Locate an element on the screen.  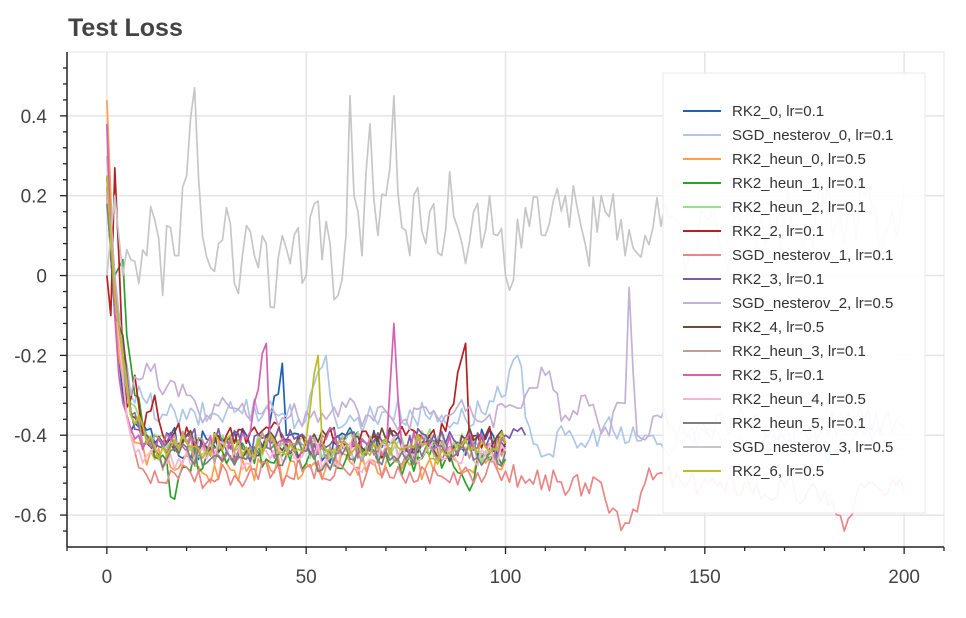
legend-entry: RK2_5, lr=0.1 is located at coordinates (778, 375).